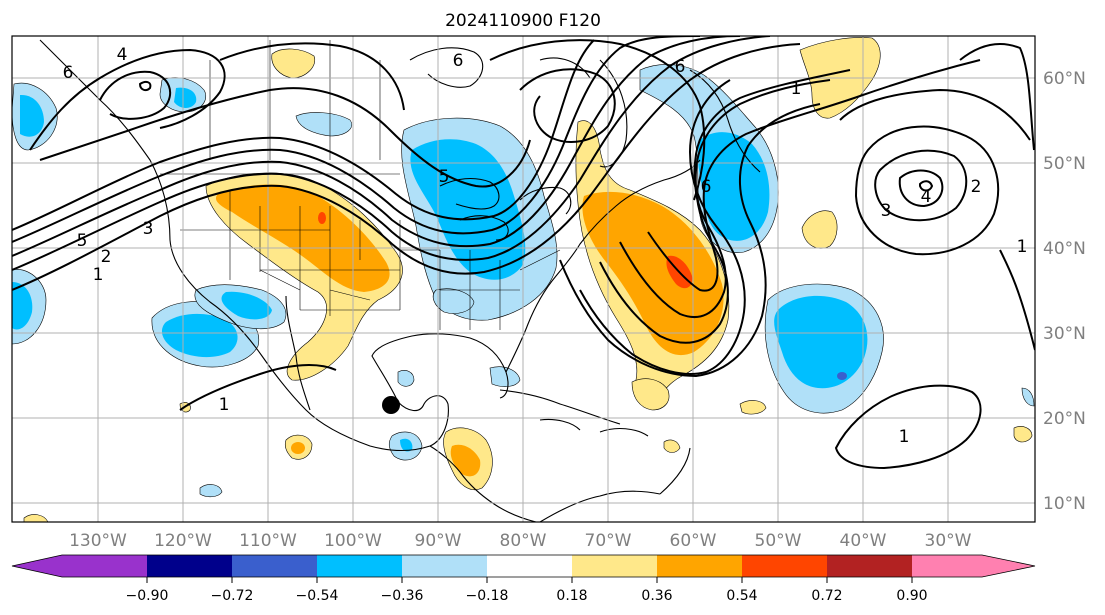  Describe the element at coordinates (1064, 164) in the screenshot. I see `lat-label: 50°N` at that location.